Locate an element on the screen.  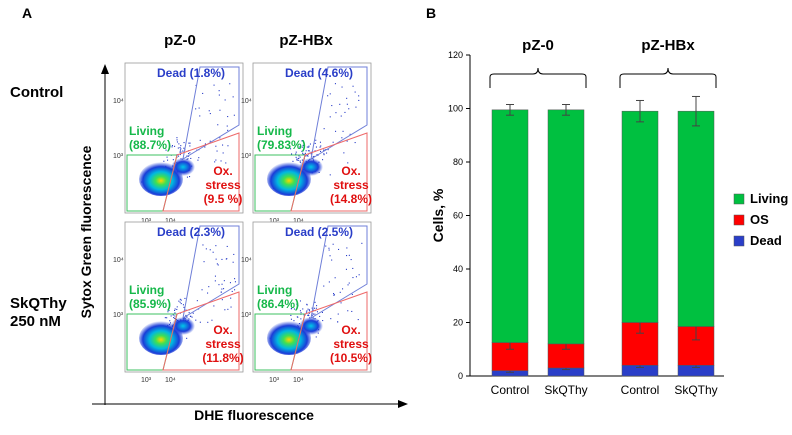
bar-segment-living is located at coordinates (566, 227).